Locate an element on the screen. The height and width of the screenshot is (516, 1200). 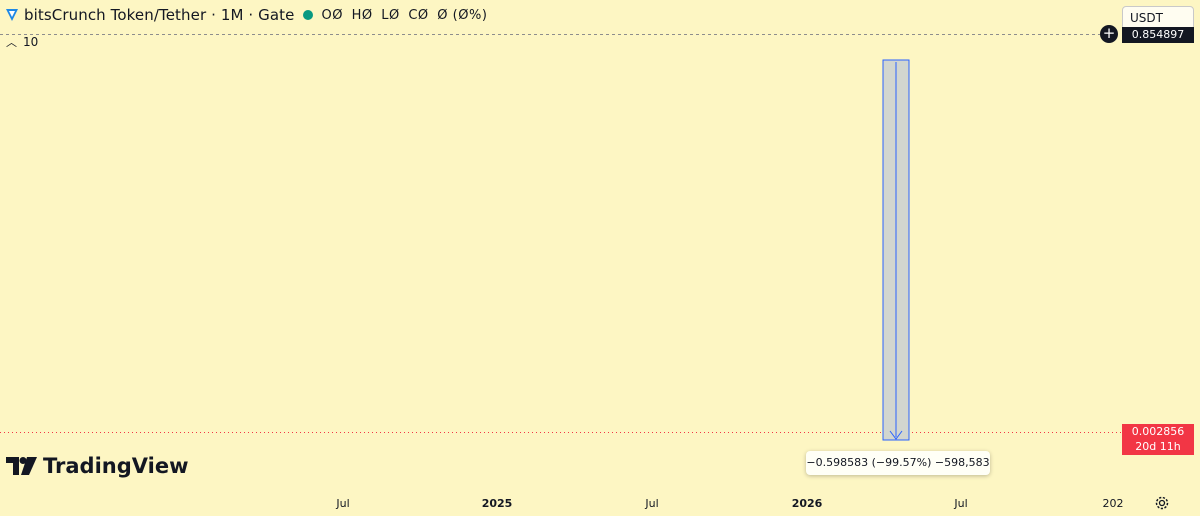
measure-result-label: −0.598583 (−99.57%) −598,583 is located at coordinates (898, 463).